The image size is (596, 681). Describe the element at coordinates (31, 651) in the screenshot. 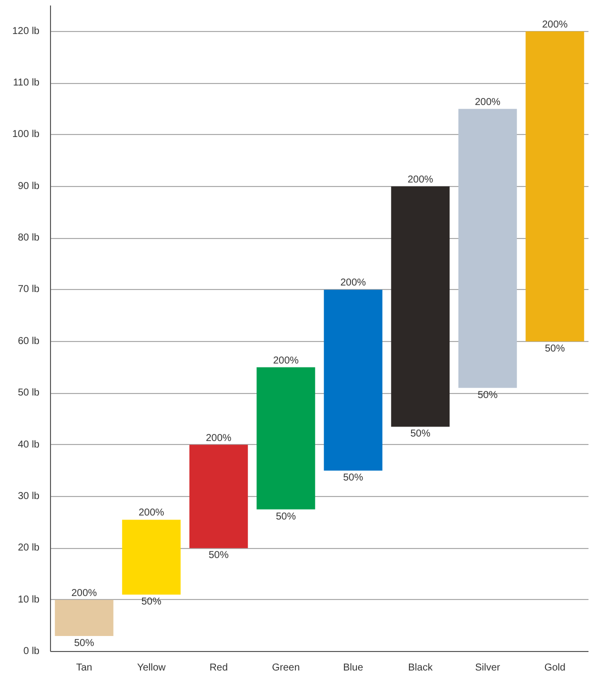

I see `y-tick-label: 0 lb` at that location.